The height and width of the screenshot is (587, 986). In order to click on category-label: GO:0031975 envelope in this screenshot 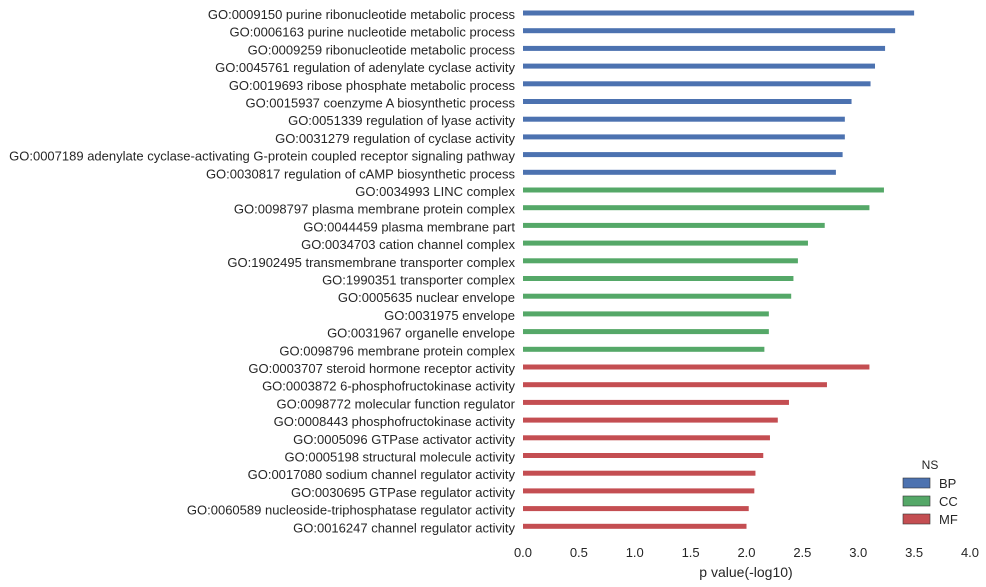, I will do `click(449, 315)`.